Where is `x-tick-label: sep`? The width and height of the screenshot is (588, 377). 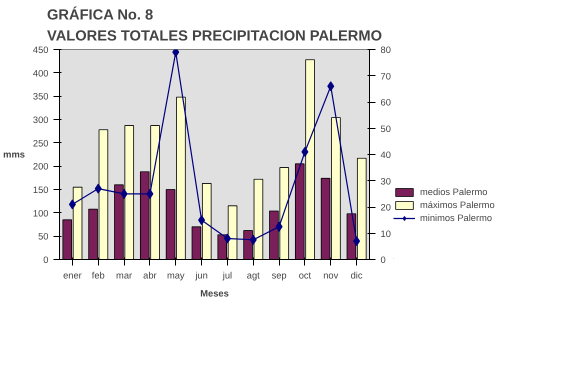 x-tick-label: sep is located at coordinates (279, 275).